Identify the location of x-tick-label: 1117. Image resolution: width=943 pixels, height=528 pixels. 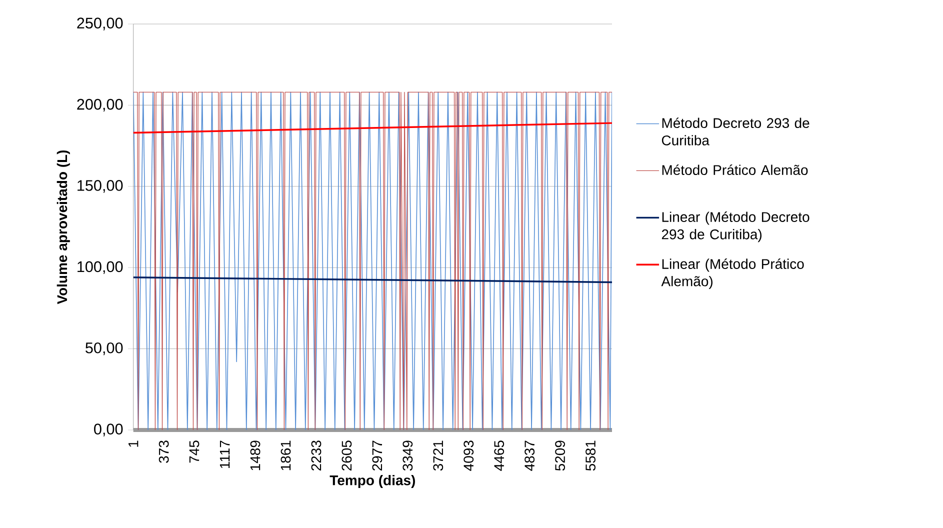
(225, 454).